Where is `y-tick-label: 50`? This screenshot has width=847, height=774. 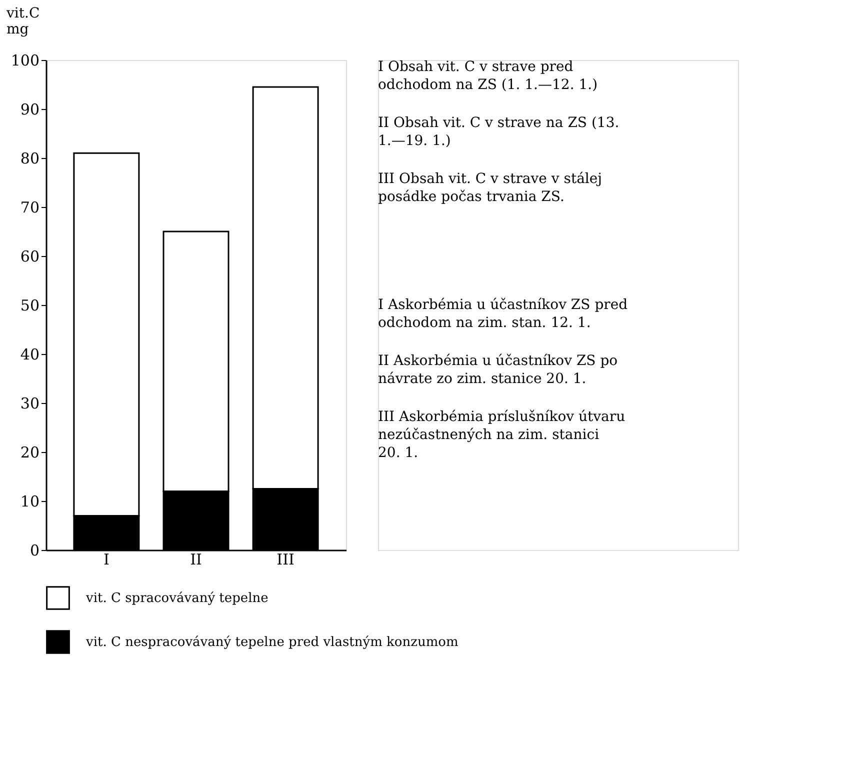
y-tick-label: 50 is located at coordinates (30, 305).